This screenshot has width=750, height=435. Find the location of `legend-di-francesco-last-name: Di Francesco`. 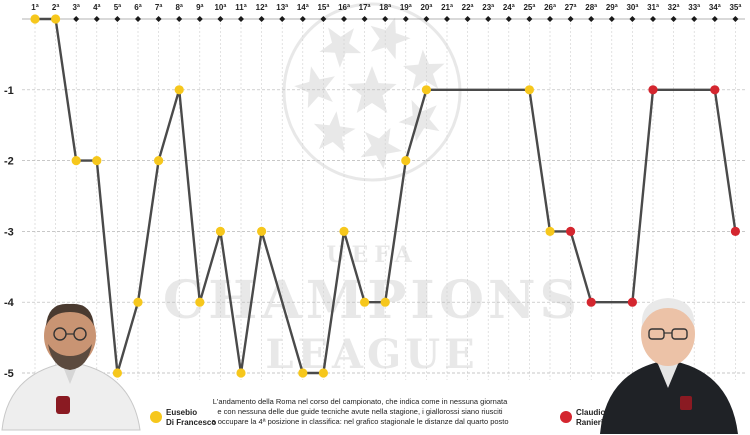

legend-di-francesco-last-name: Di Francesco is located at coordinates (191, 422).